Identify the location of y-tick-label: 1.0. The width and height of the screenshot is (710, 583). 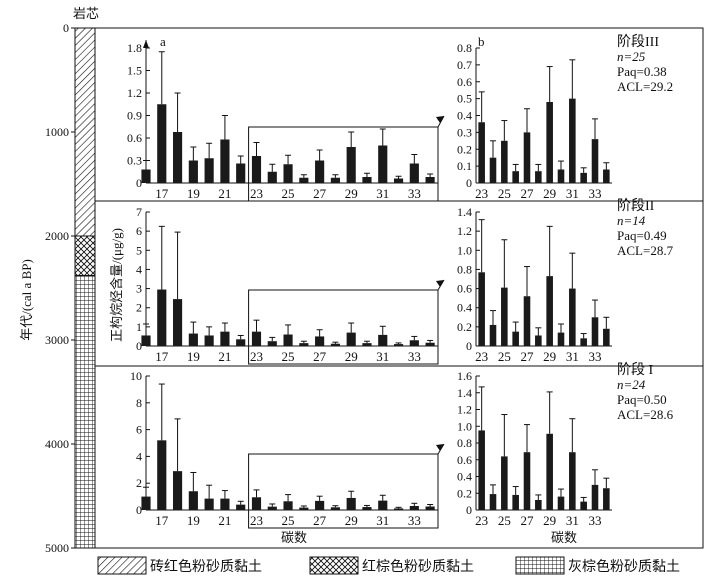
(464, 426).